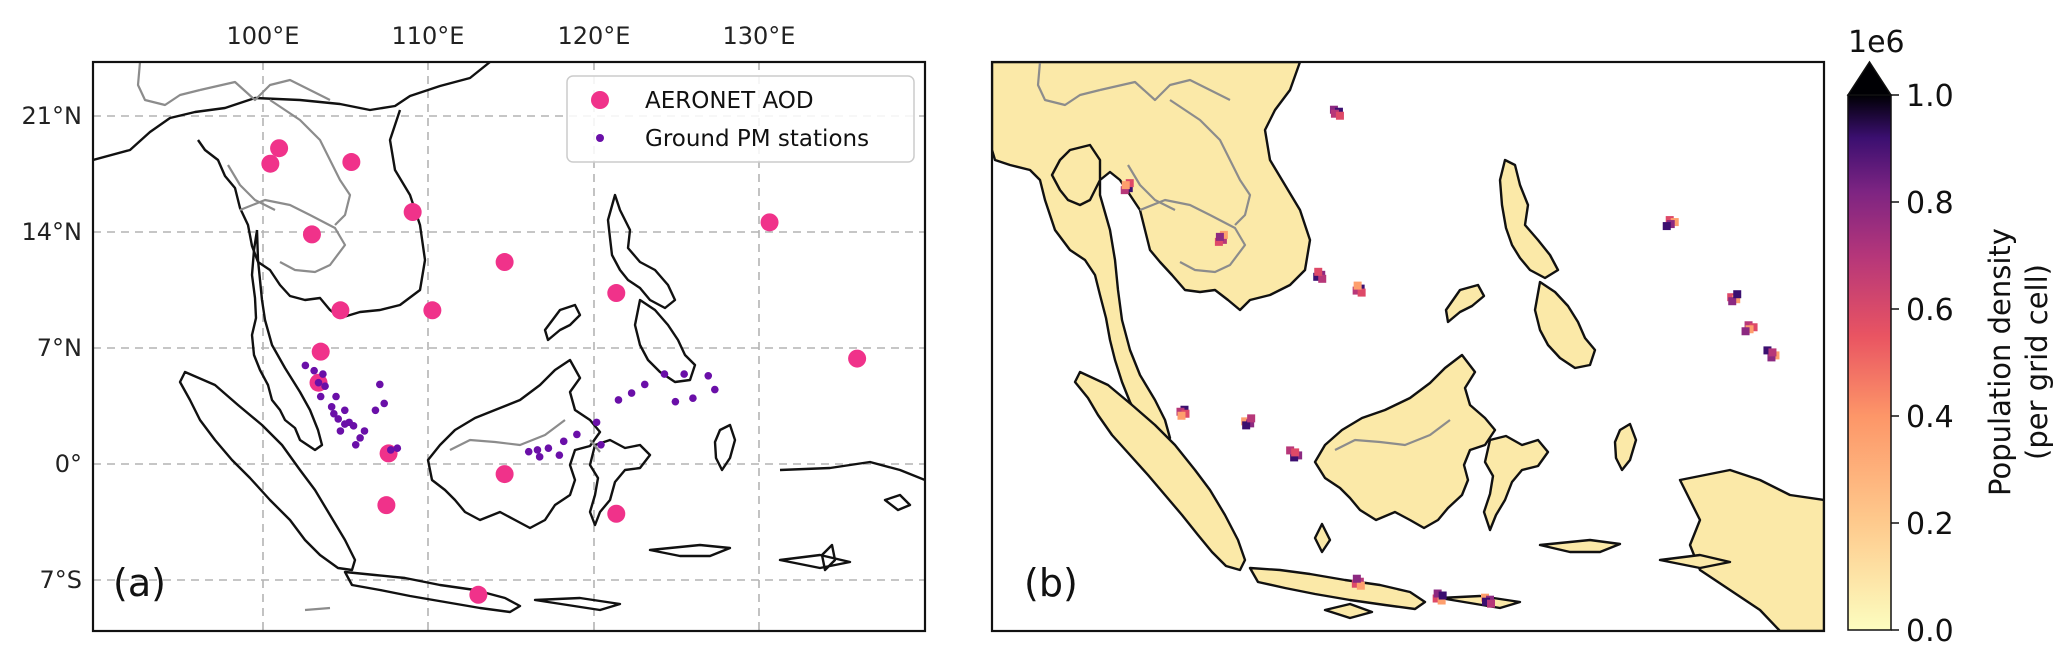 This screenshot has height=662, width=2067. What do you see at coordinates (1930, 417) in the screenshot?
I see `colorbar-tick-label: 0.4` at bounding box center [1930, 417].